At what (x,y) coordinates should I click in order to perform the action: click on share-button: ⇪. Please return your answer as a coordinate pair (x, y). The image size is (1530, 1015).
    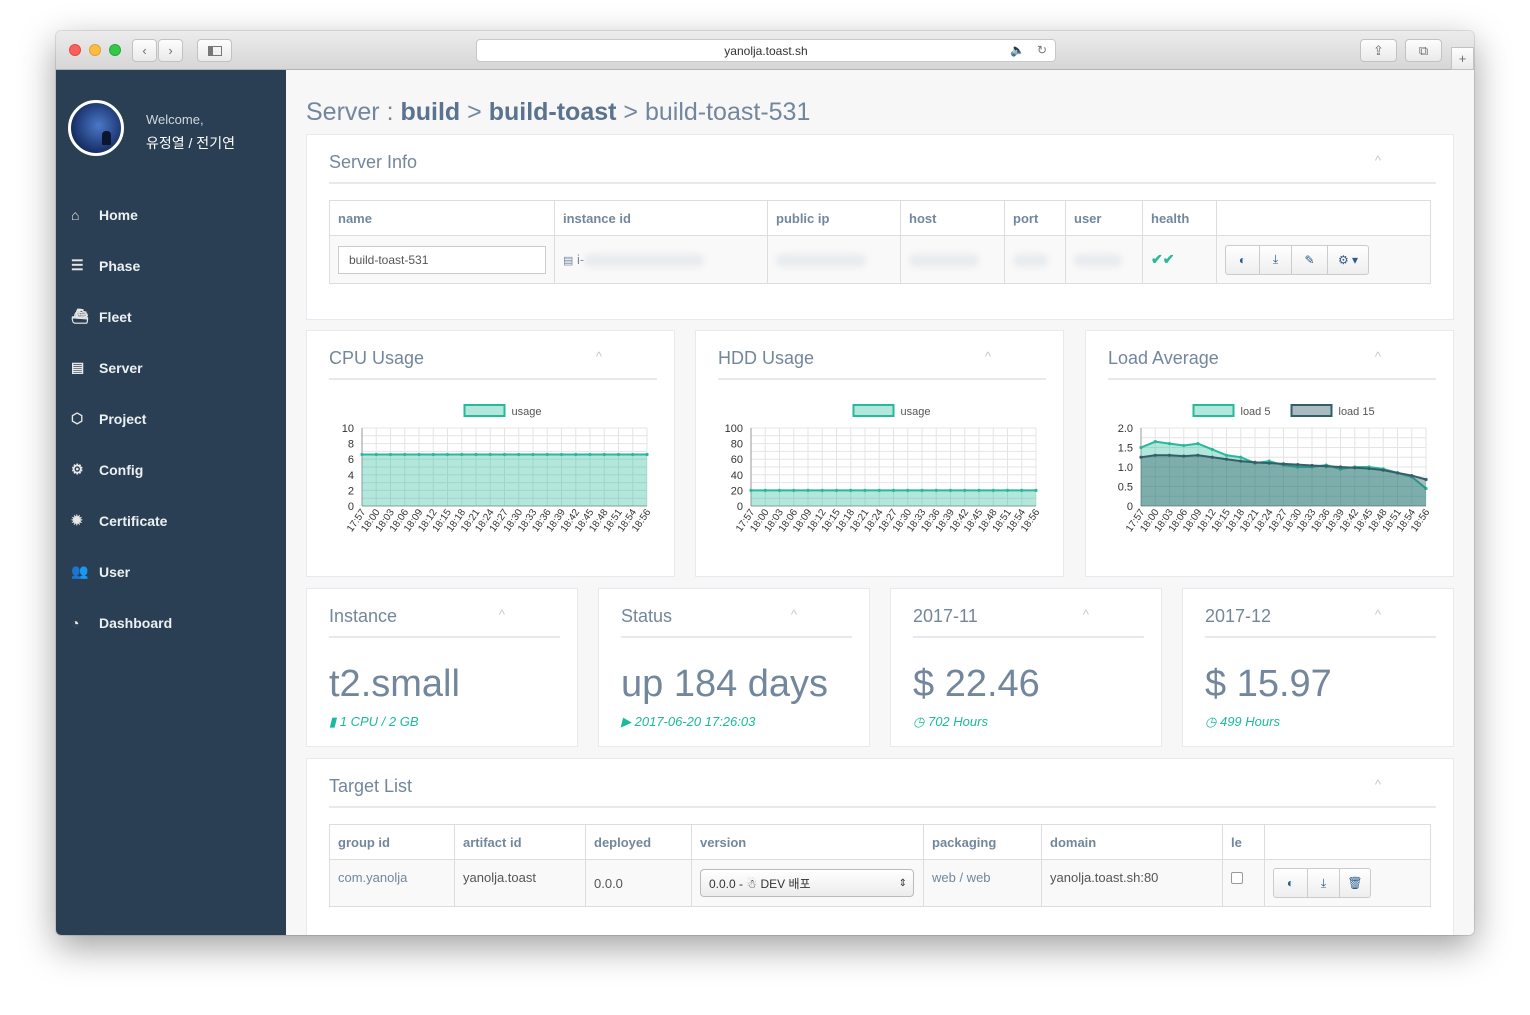
    Looking at the image, I should click on (1378, 50).